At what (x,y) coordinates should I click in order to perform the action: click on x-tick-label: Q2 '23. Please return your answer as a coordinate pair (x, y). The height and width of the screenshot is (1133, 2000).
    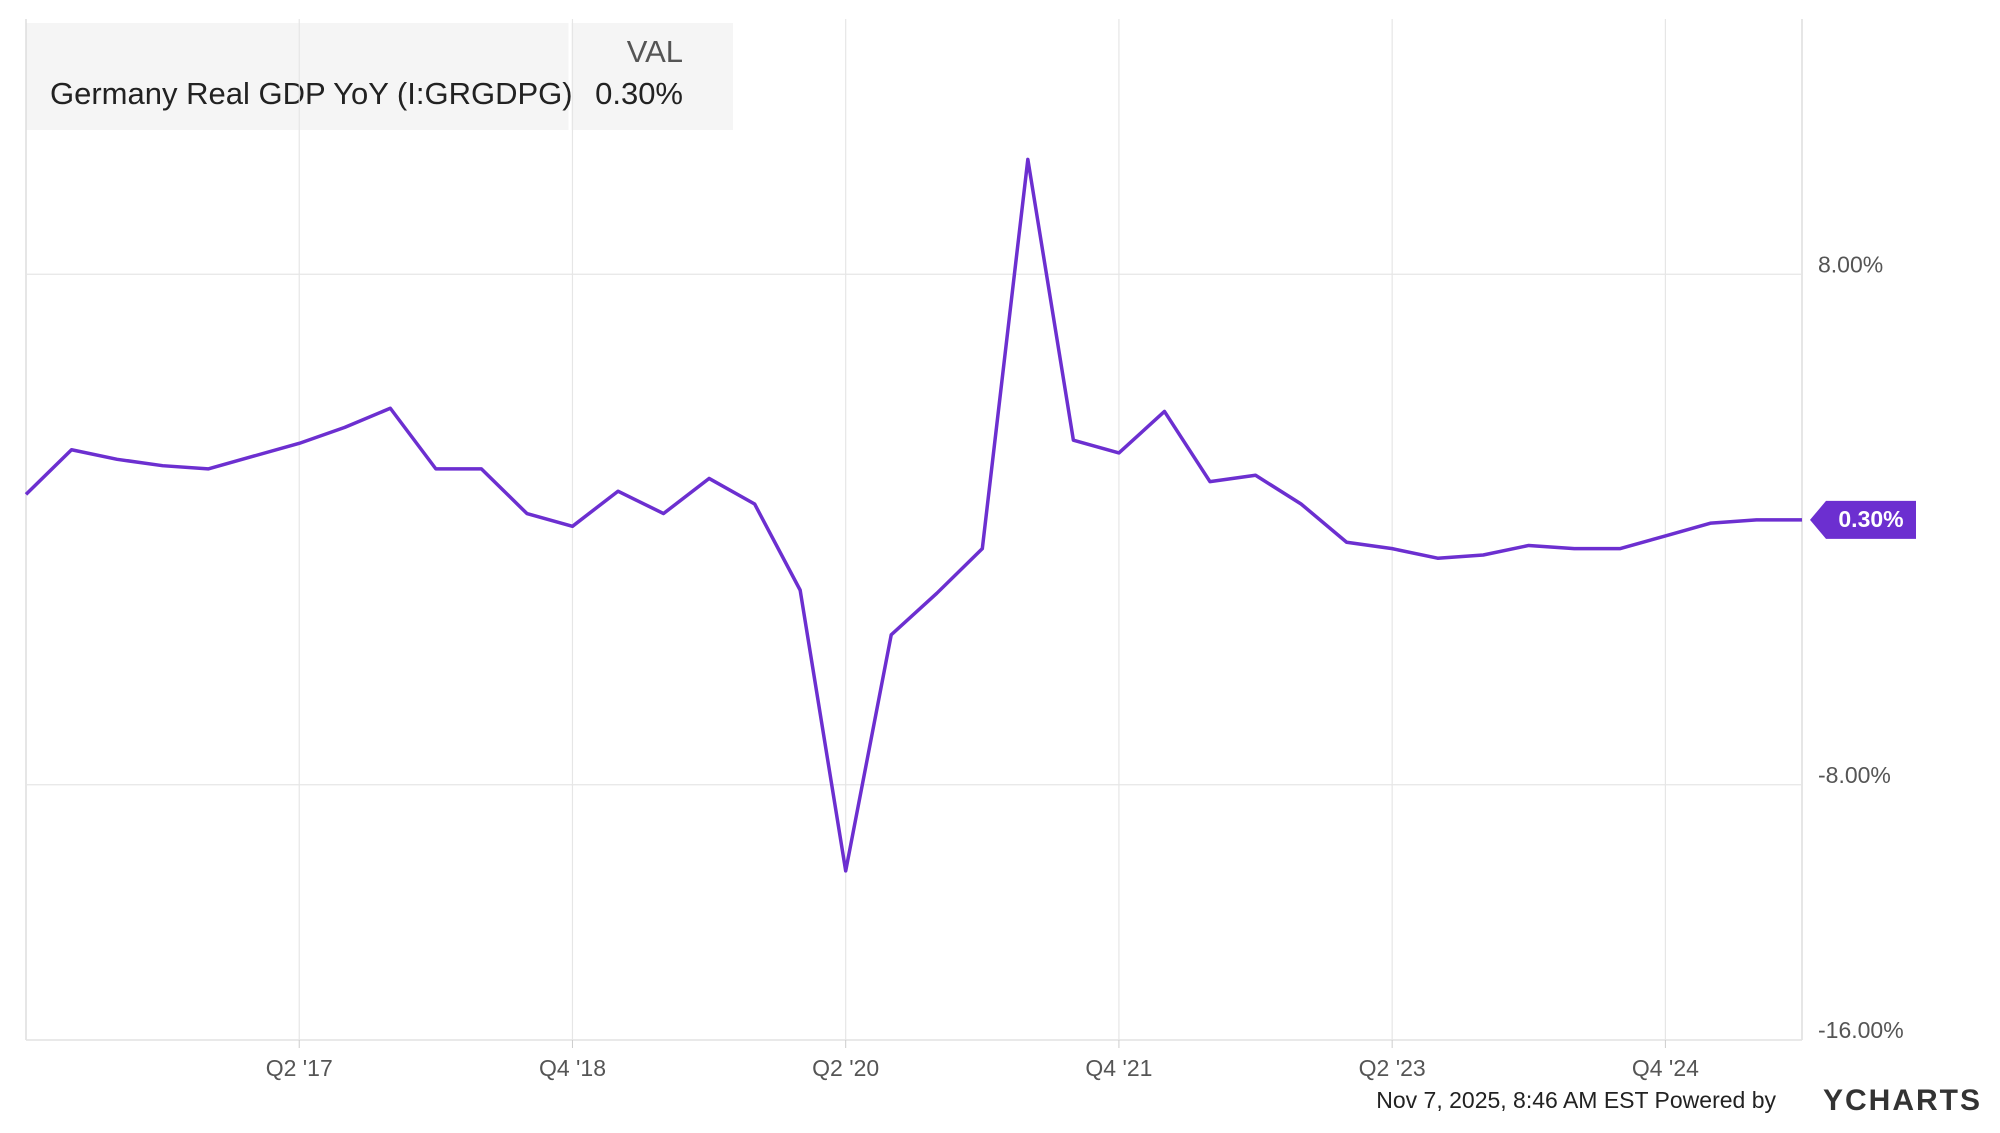
    Looking at the image, I should click on (1392, 1068).